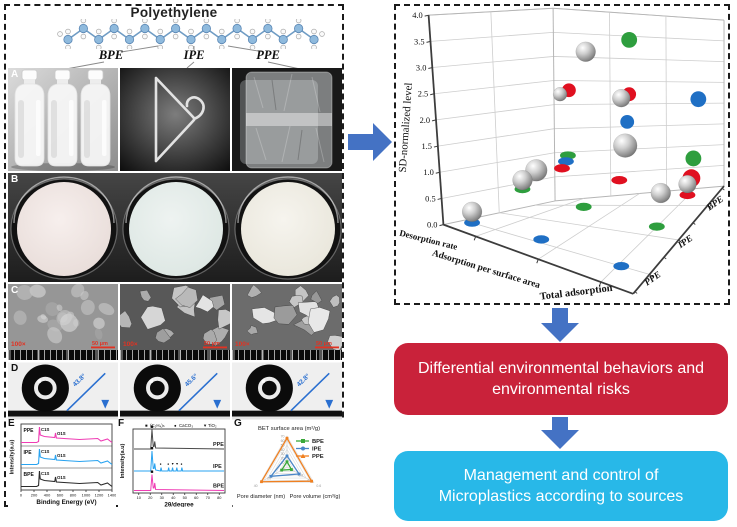  I want to click on xrd-legend-marker: ●, so click(175, 425).